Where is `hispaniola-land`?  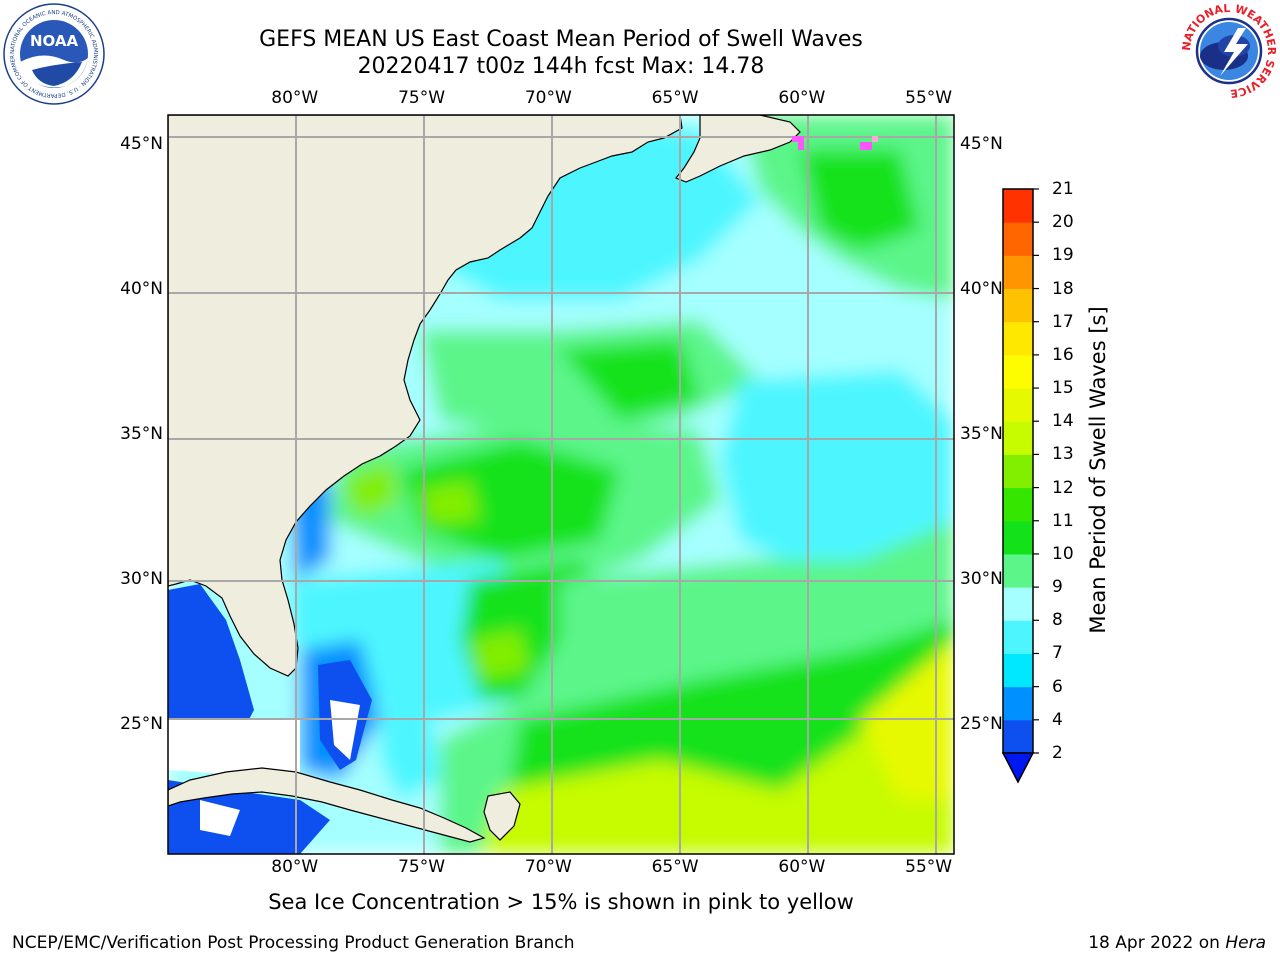
hispaniola-land is located at coordinates (502, 816).